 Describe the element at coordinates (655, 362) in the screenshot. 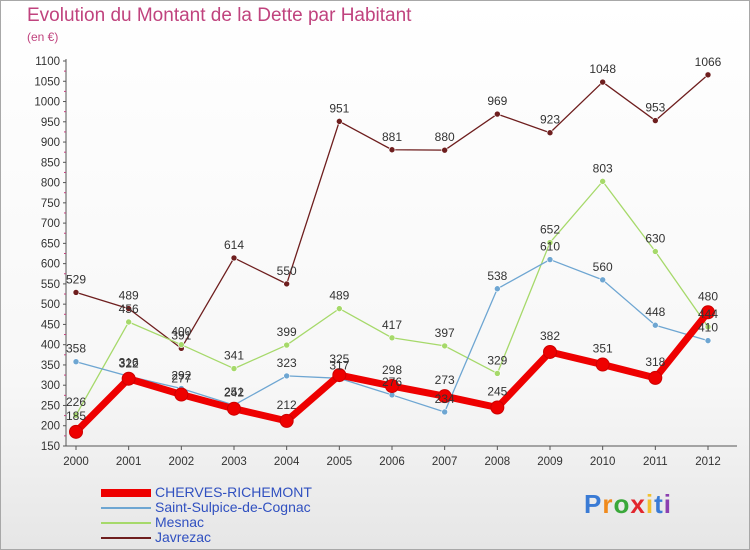

I see `data-label: 318` at that location.